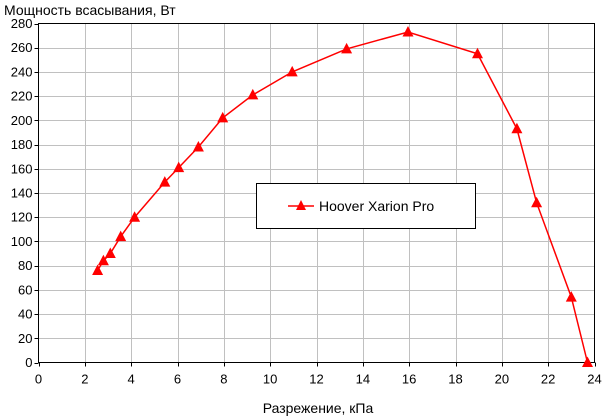 This screenshot has width=609, height=417. I want to click on legend-marker, so click(301, 205).